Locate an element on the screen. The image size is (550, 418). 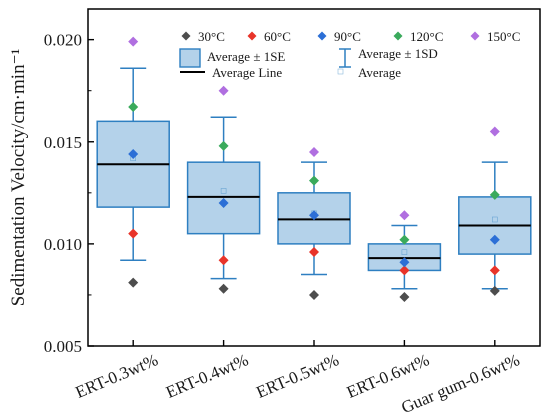
legend-label: 90°C is located at coordinates (347, 36).